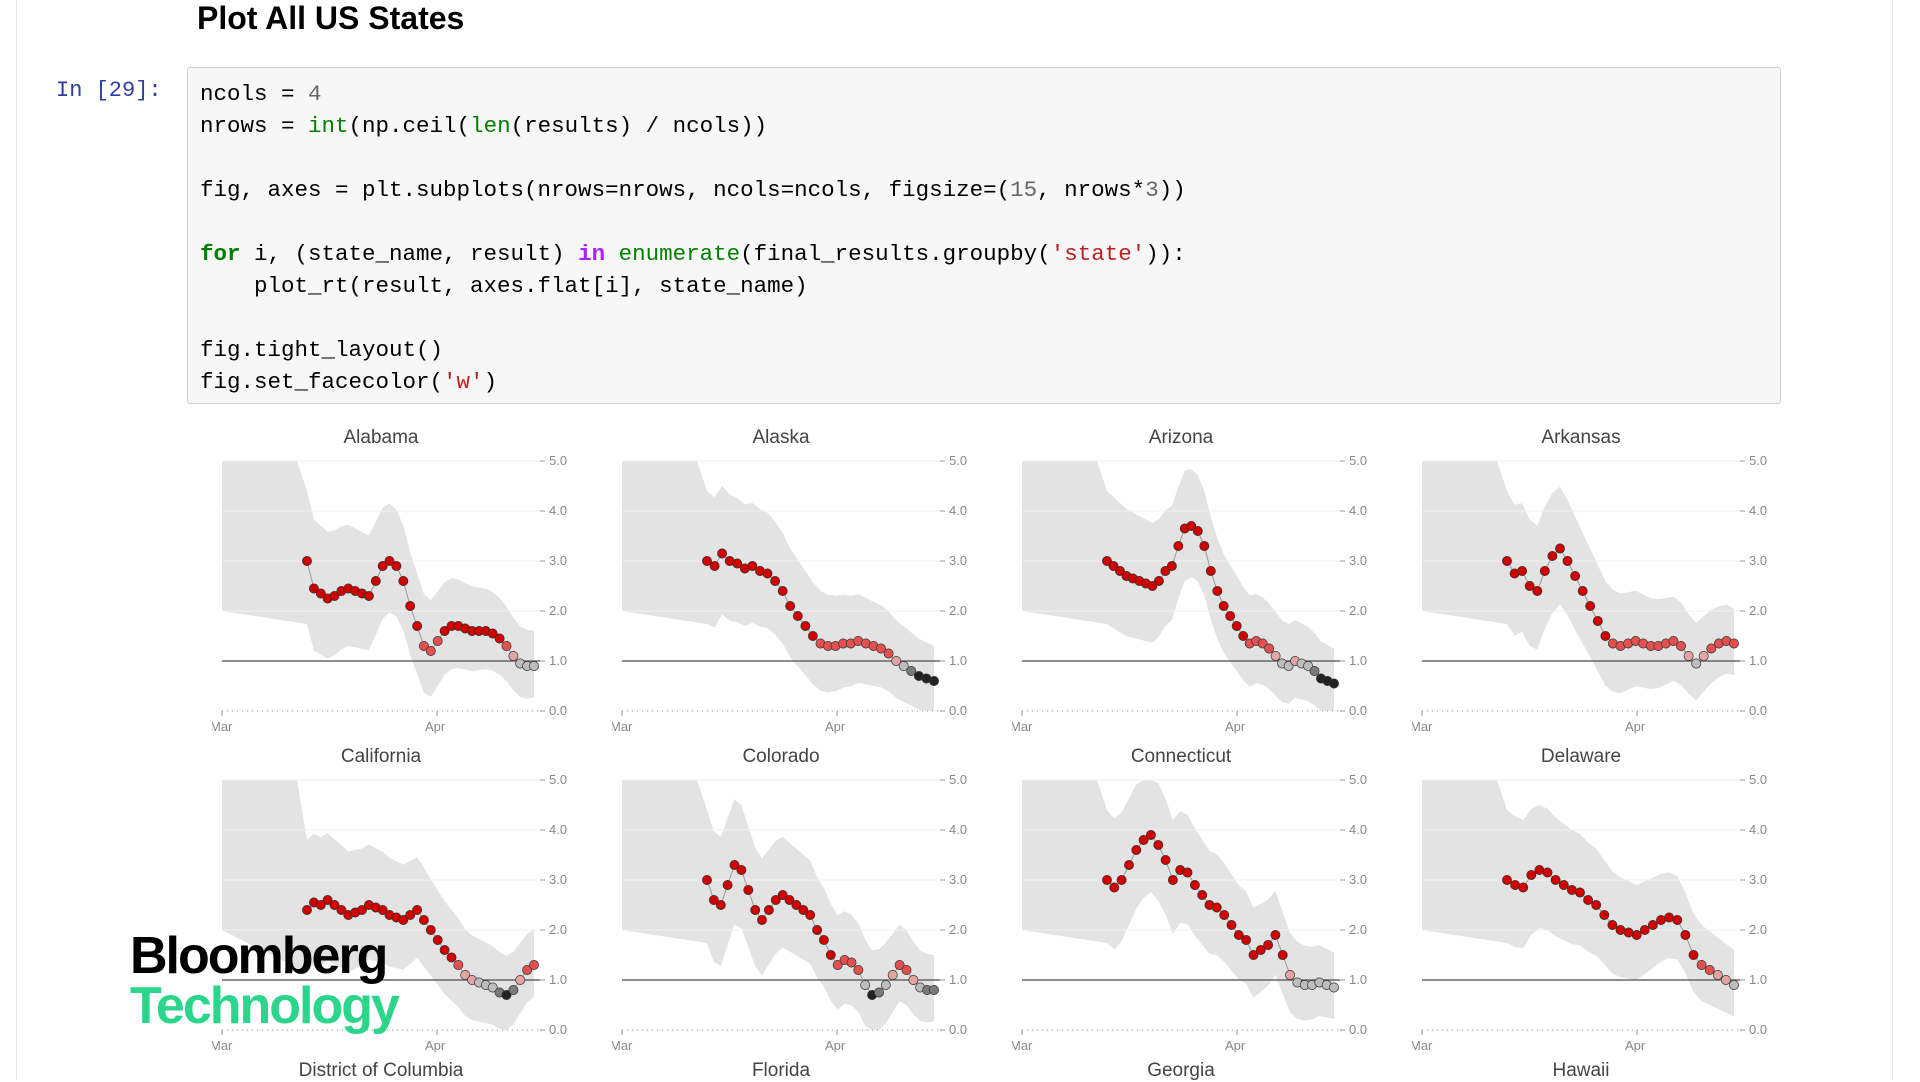 This screenshot has width=1920, height=1082. What do you see at coordinates (1098, 254) in the screenshot?
I see `code-token: 'state'` at bounding box center [1098, 254].